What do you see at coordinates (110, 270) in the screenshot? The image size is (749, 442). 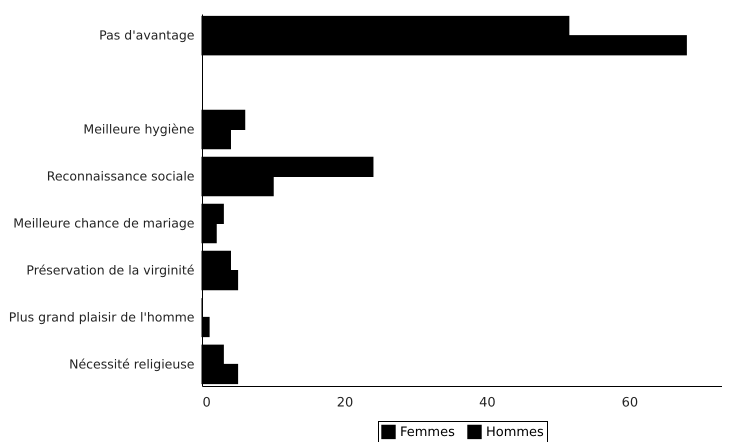 I see `y-tick-label: Préservation de la virginité` at bounding box center [110, 270].